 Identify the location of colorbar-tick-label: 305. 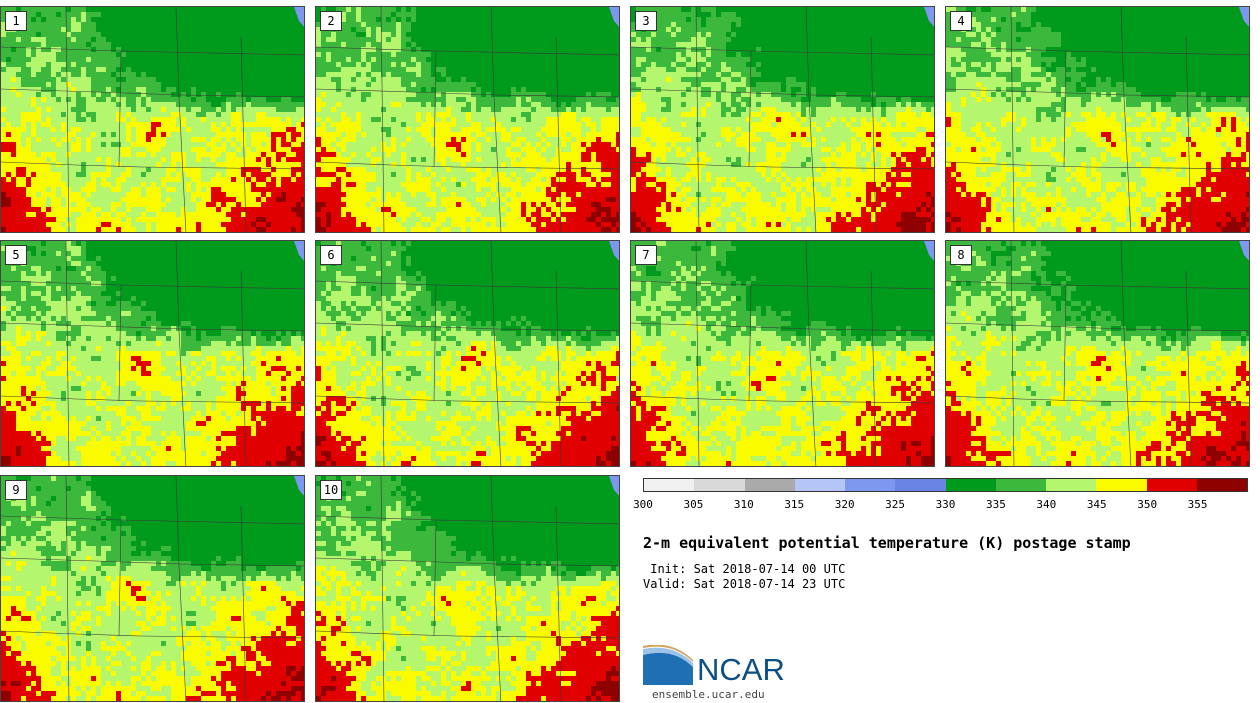
(693, 504).